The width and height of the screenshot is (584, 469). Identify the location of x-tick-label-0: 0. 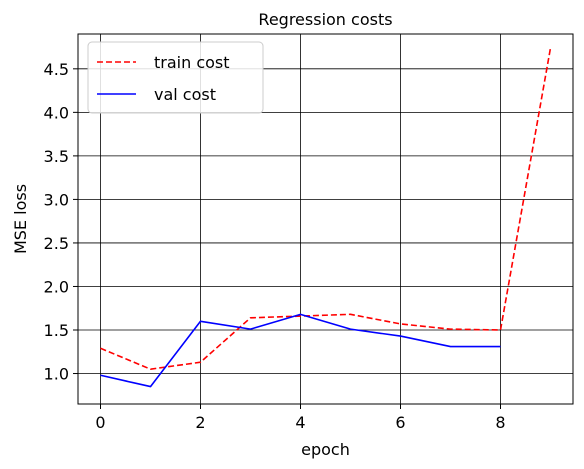
(100, 422).